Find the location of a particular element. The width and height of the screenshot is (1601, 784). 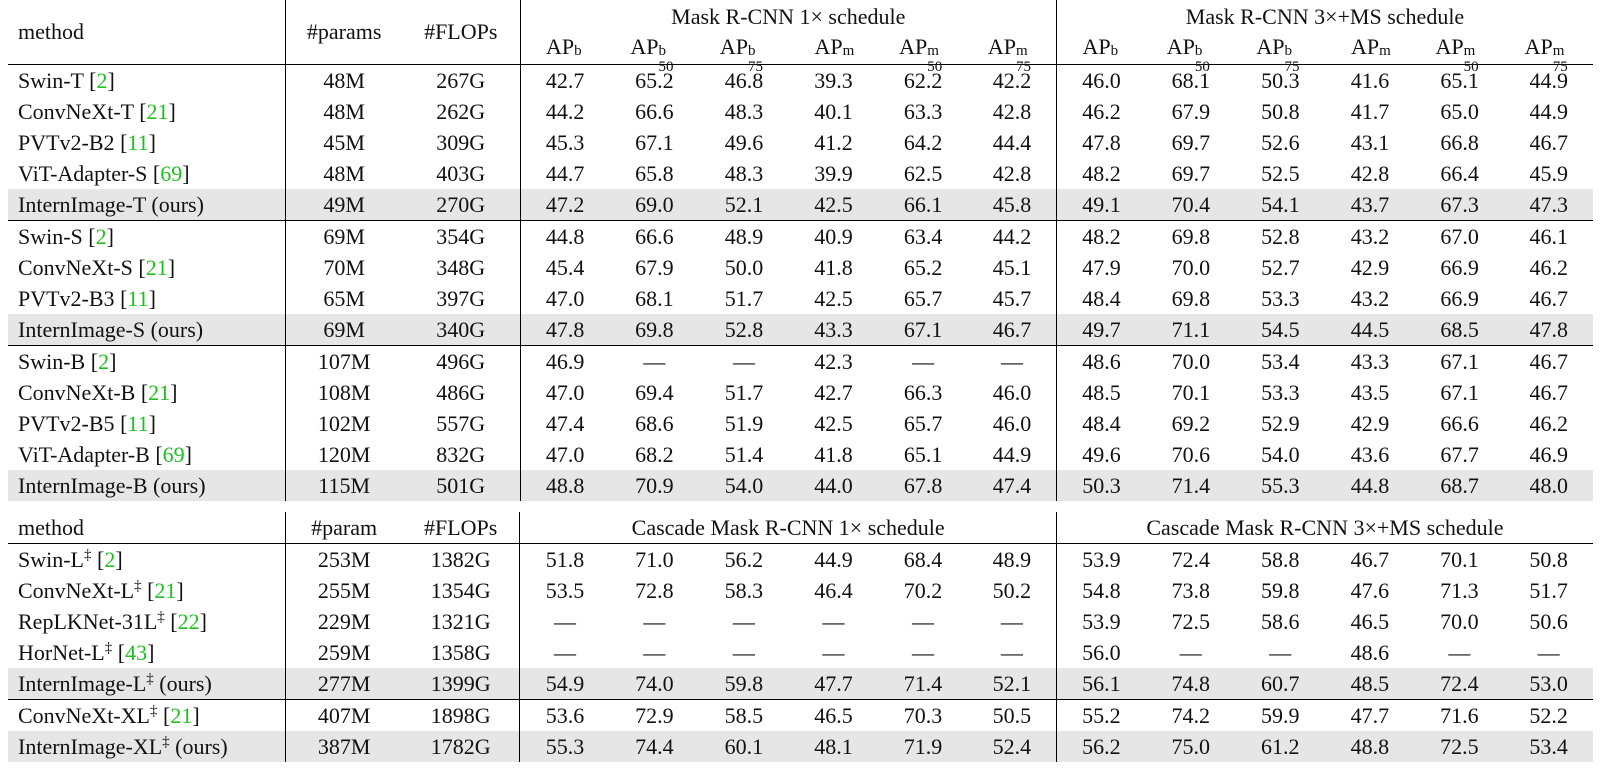

value-cell: 41.8 is located at coordinates (833, 454).